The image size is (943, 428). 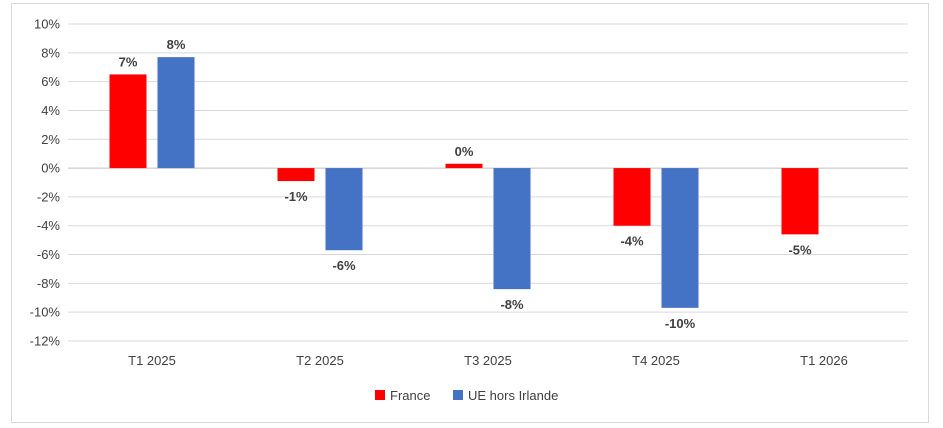 What do you see at coordinates (47, 24) in the screenshot?
I see `y-tick-label: 10%` at bounding box center [47, 24].